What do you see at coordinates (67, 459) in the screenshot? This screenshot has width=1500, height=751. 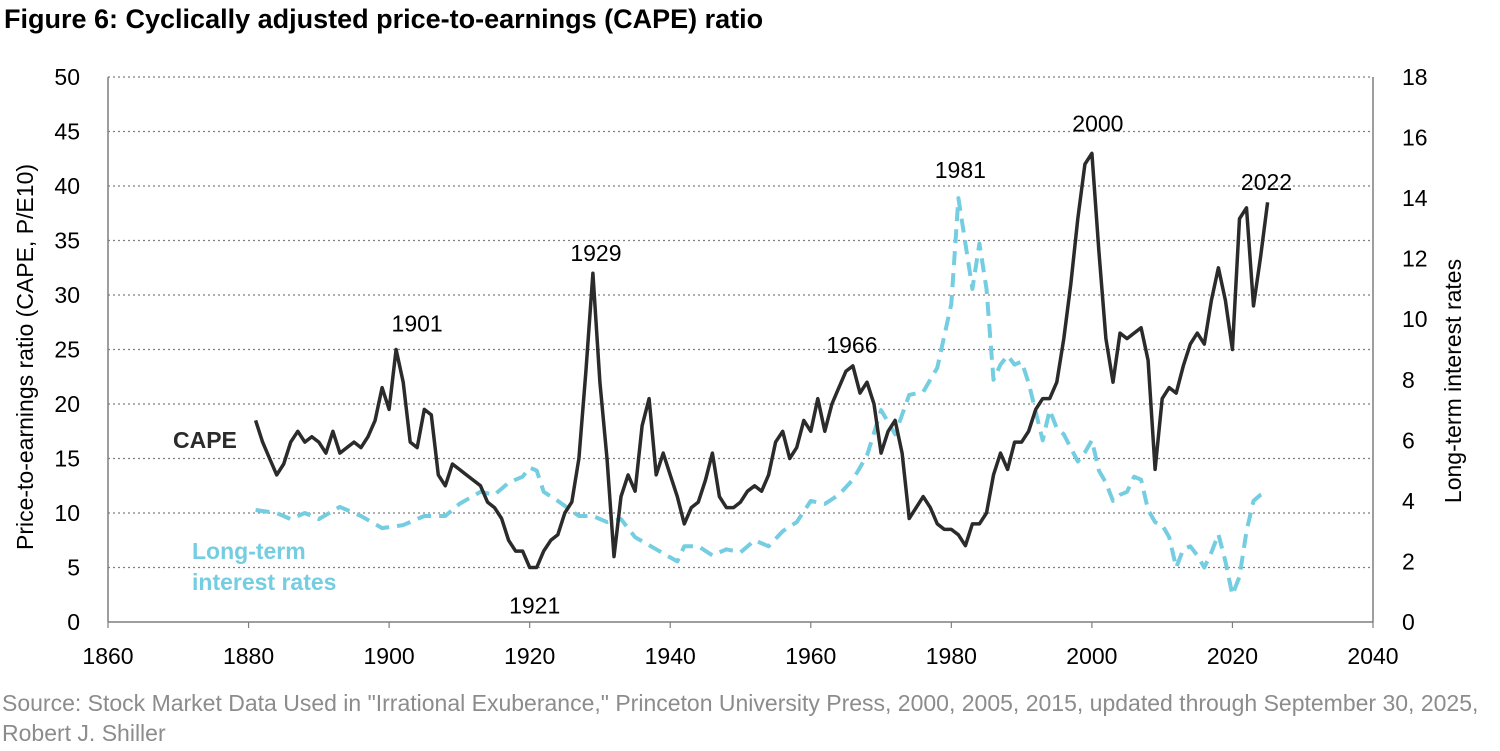 I see `y-tick-label: 15` at bounding box center [67, 459].